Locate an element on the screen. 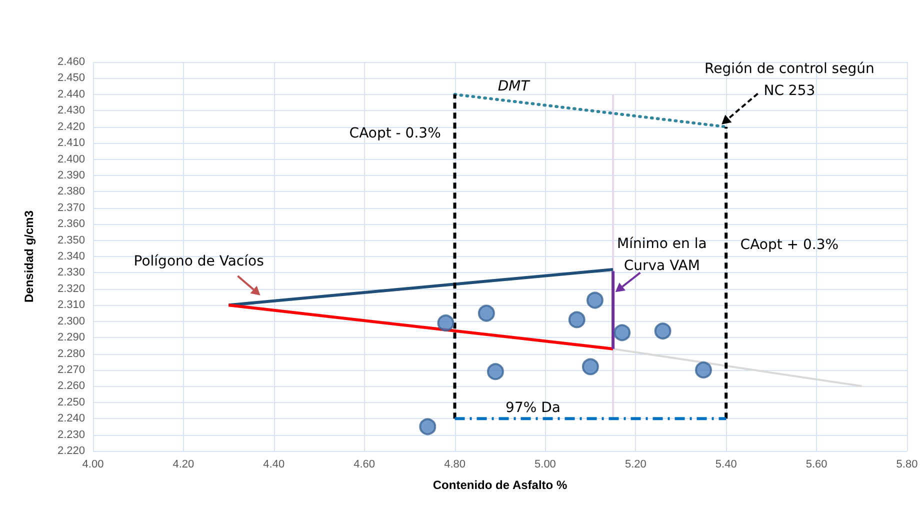  annotation: Región de control según NC 253 is located at coordinates (789, 79).